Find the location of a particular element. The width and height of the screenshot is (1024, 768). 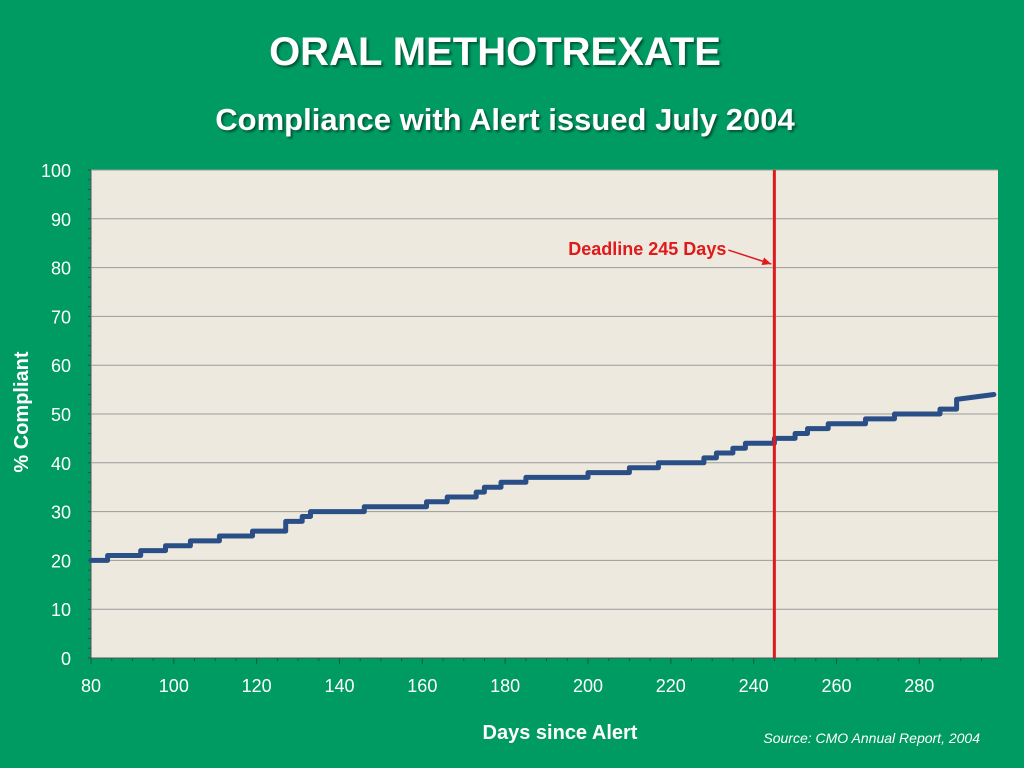

x-tick-marks is located at coordinates (544, 660).